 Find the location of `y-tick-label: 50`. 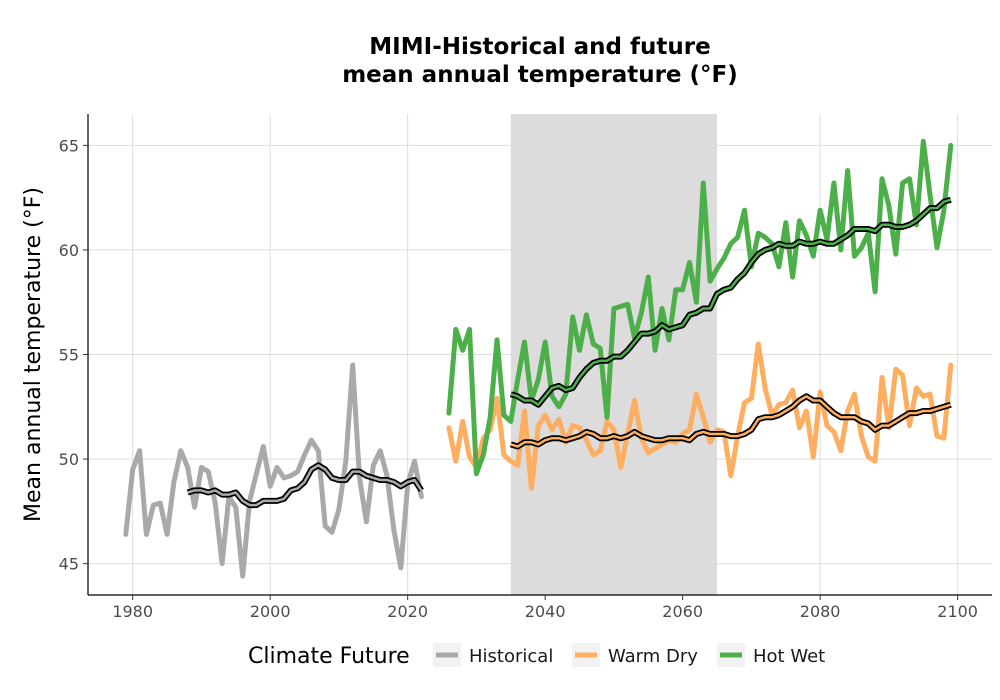

y-tick-label: 50 is located at coordinates (69, 459).